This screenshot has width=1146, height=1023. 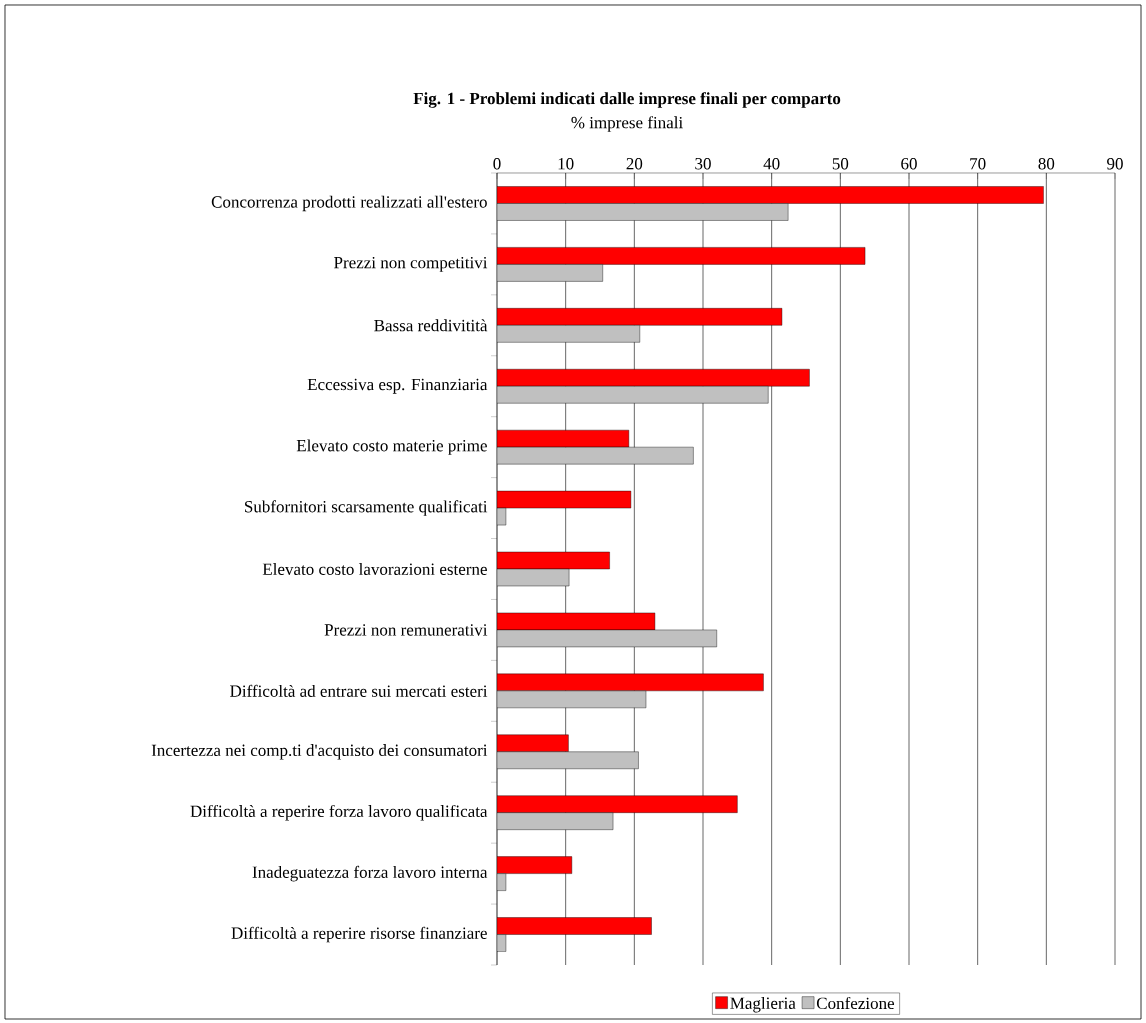 I want to click on x-tick-label: 20, so click(x=634, y=163).